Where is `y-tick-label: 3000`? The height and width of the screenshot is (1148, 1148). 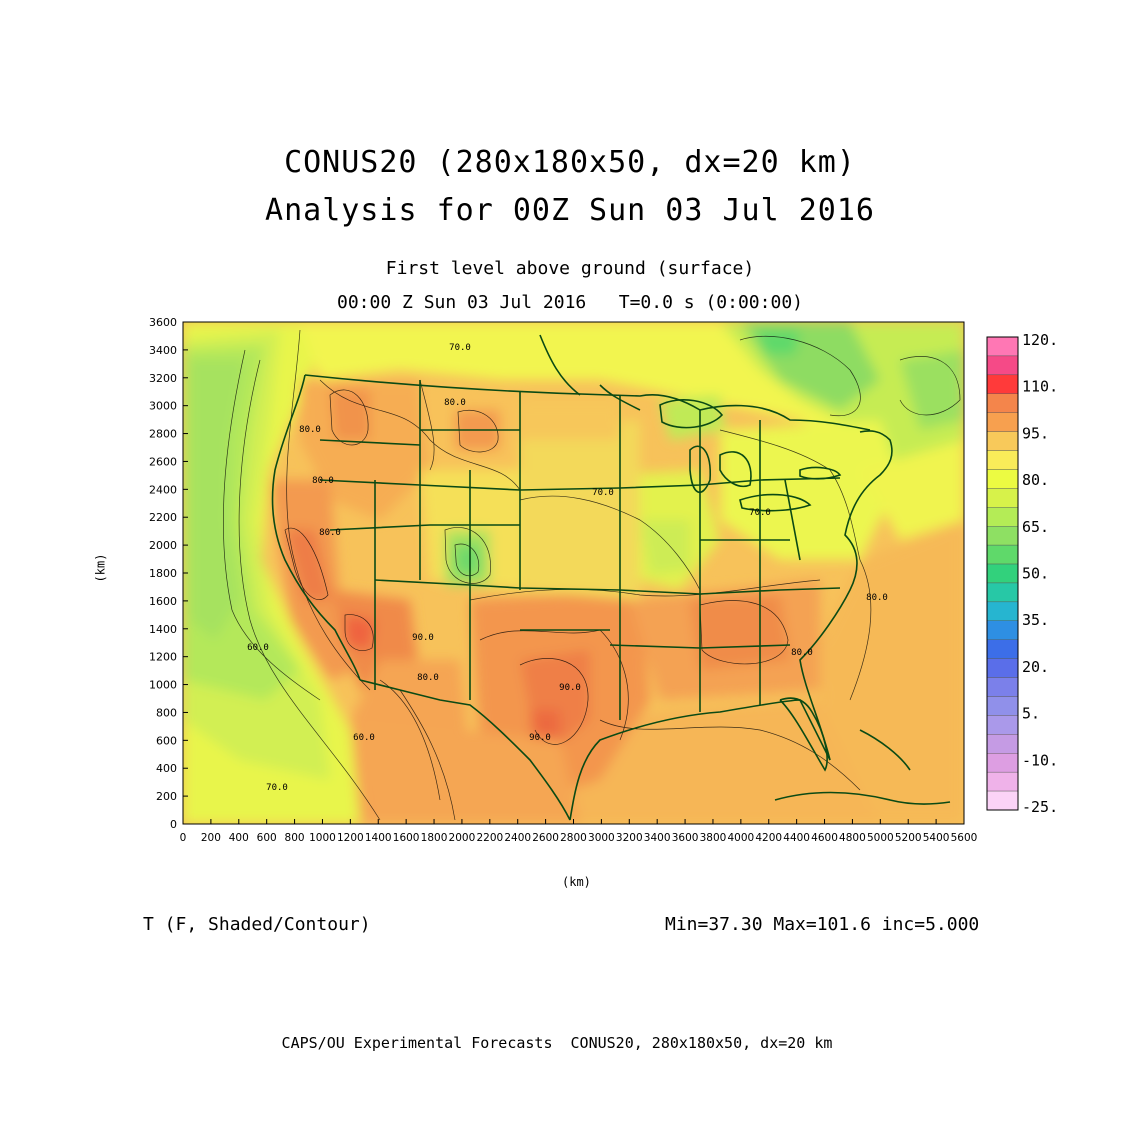 y-tick-label: 3000 is located at coordinates (163, 406).